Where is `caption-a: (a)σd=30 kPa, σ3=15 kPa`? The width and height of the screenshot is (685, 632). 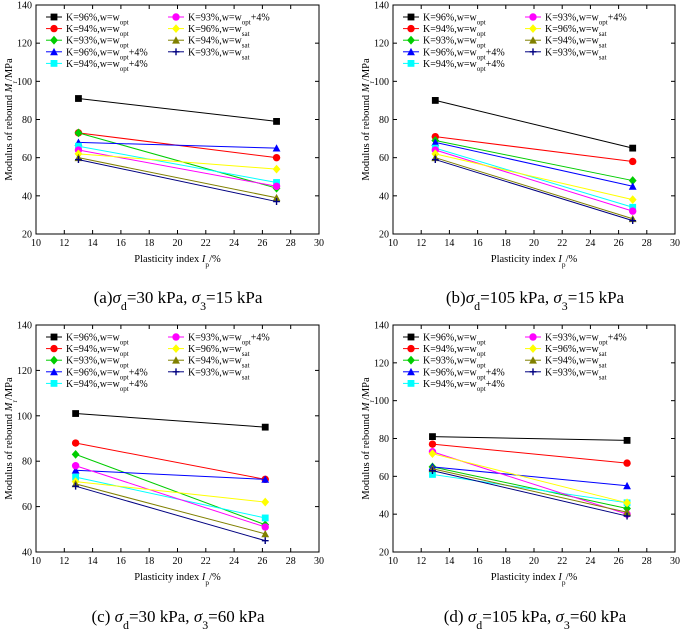
caption-a: (a)σd=30 kPa, σ3=15 kPa is located at coordinates (178, 300).